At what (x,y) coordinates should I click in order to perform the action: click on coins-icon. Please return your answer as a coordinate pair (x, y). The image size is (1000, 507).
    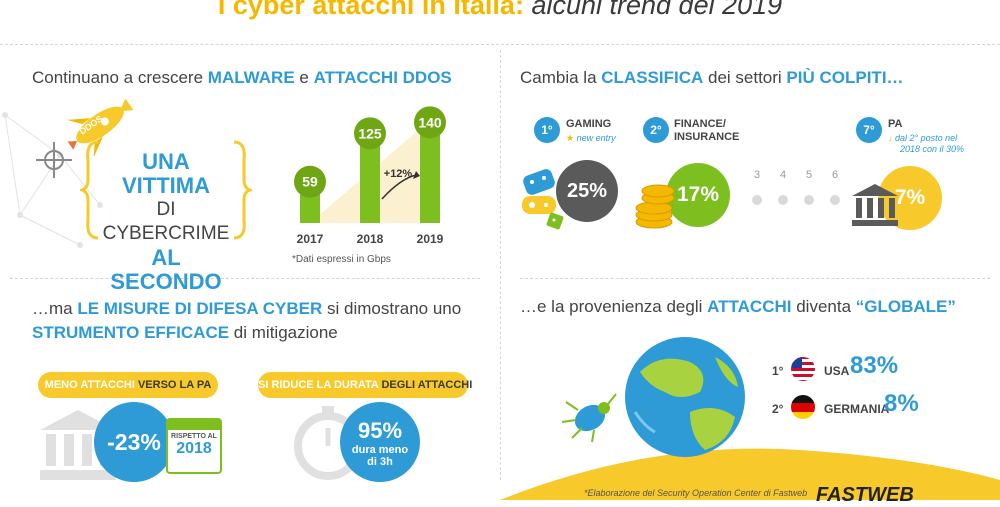
    Looking at the image, I should click on (655, 206).